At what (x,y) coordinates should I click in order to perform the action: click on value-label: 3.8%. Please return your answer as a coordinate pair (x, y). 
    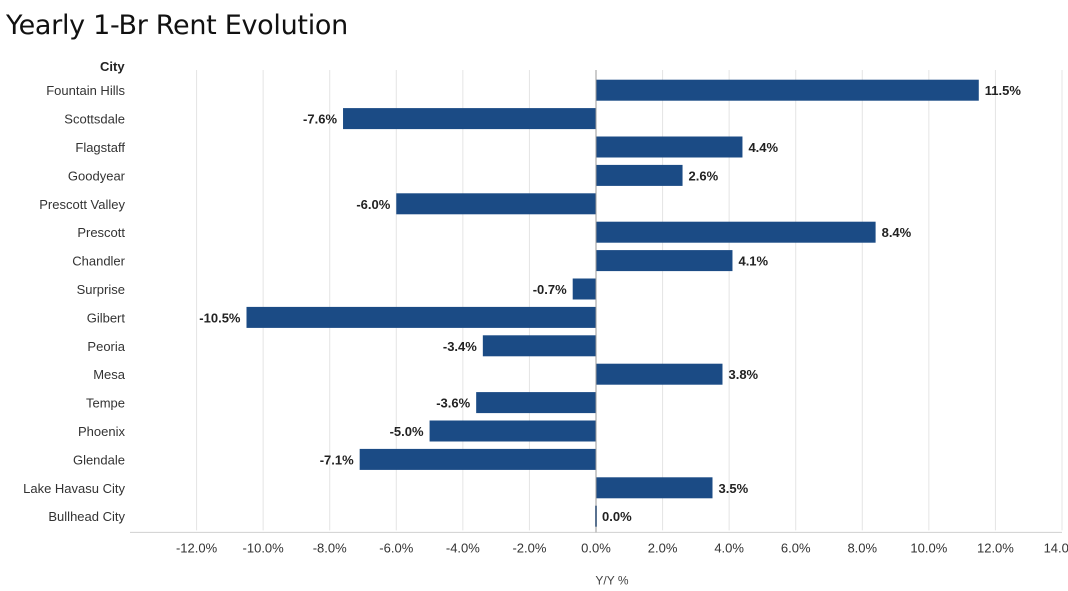
    Looking at the image, I should click on (743, 374).